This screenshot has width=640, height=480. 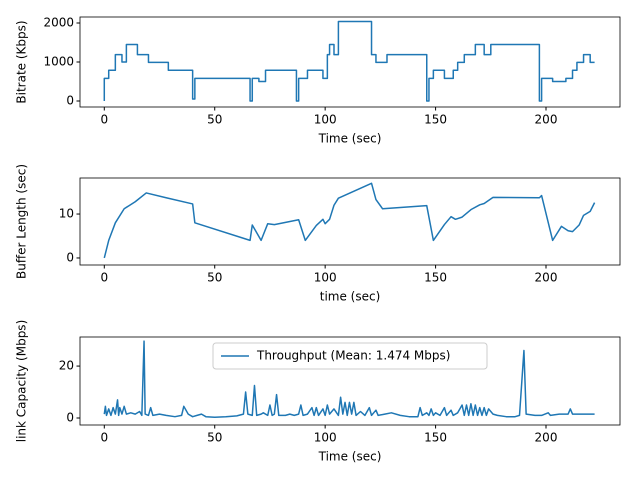 I want to click on legend-box, so click(x=350, y=356).